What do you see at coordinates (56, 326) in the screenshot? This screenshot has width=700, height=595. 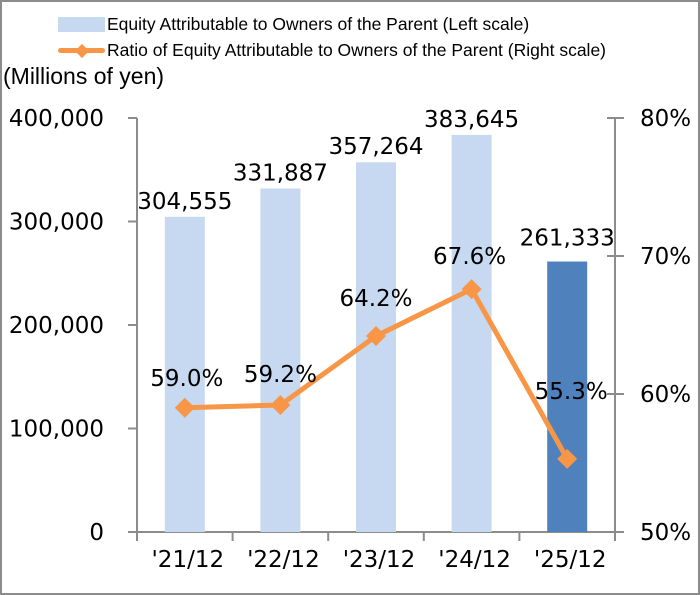 I see `left-axis-tick-label: 200,000` at bounding box center [56, 326].